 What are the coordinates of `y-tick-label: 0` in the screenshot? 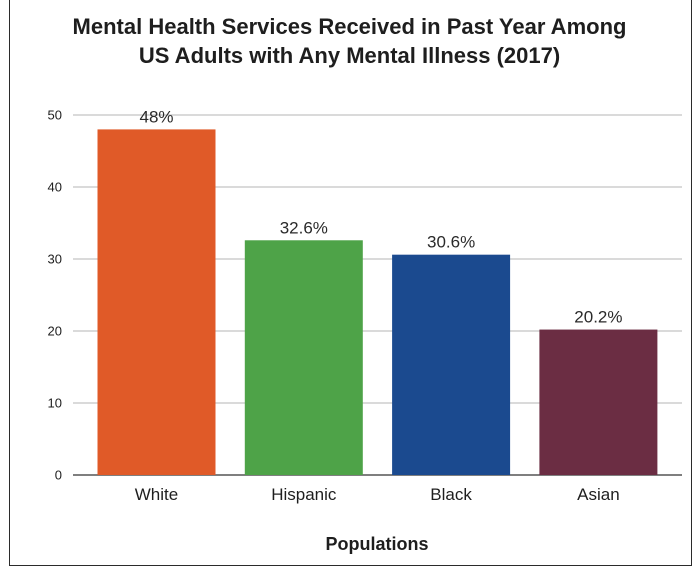 It's located at (58, 475).